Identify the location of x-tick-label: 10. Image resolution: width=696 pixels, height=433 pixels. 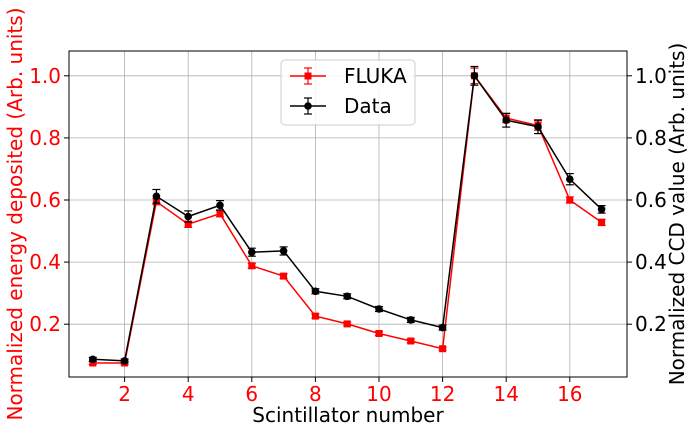
(378, 394).